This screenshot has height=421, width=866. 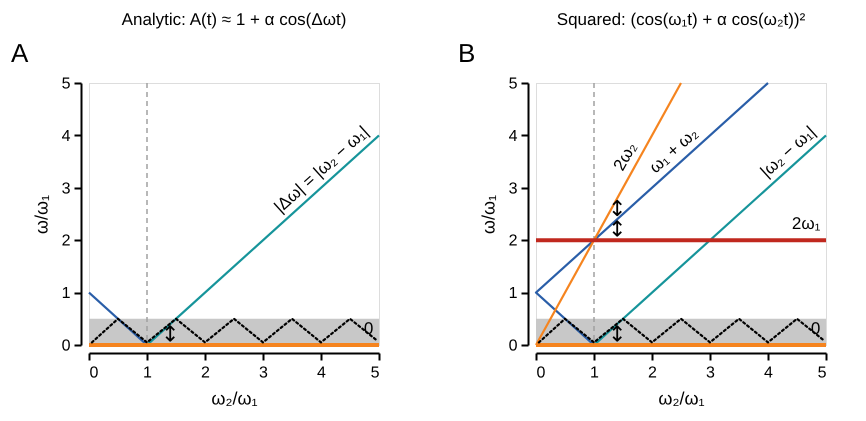 What do you see at coordinates (625, 156) in the screenshot?
I see `text: 2ω₂` at bounding box center [625, 156].